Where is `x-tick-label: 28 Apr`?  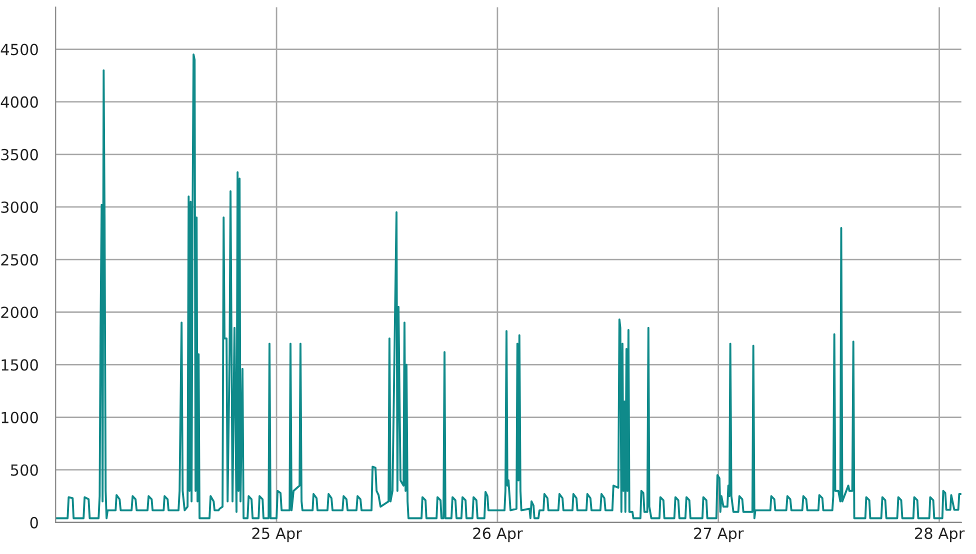 x-tick-label: 28 Apr is located at coordinates (940, 535).